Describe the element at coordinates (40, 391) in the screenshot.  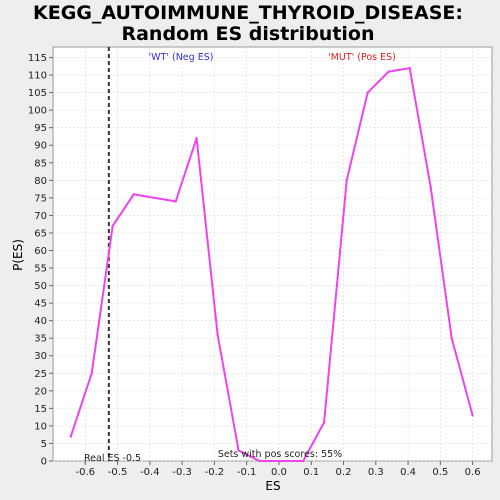
I see `y-tick-label: 20` at that location.